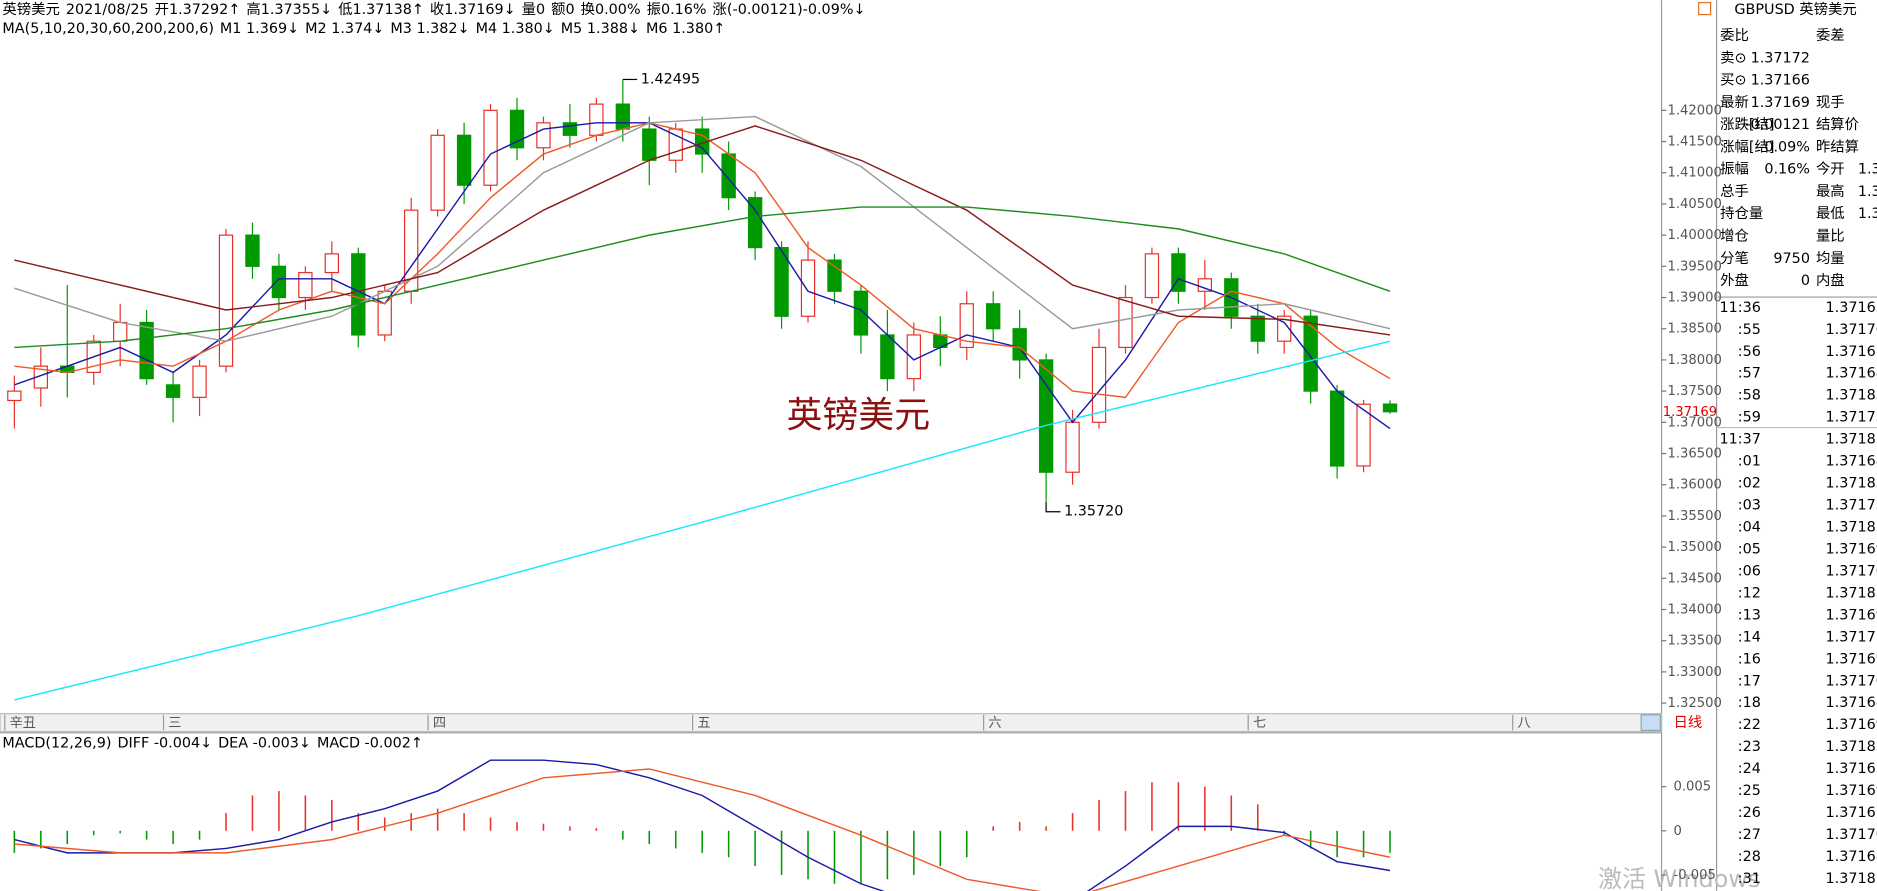 The width and height of the screenshot is (1877, 891). What do you see at coordinates (1695, 298) in the screenshot?
I see `y-tick-label: 1.39000` at bounding box center [1695, 298].